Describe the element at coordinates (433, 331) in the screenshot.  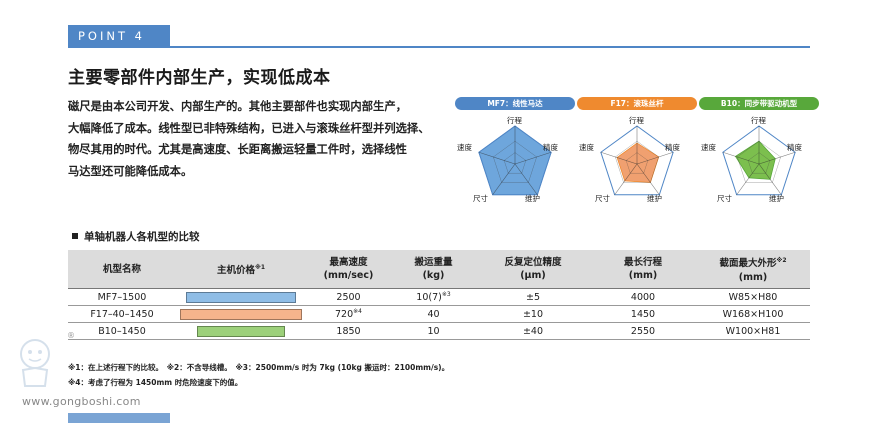
I see `cell-payload: 10` at that location.